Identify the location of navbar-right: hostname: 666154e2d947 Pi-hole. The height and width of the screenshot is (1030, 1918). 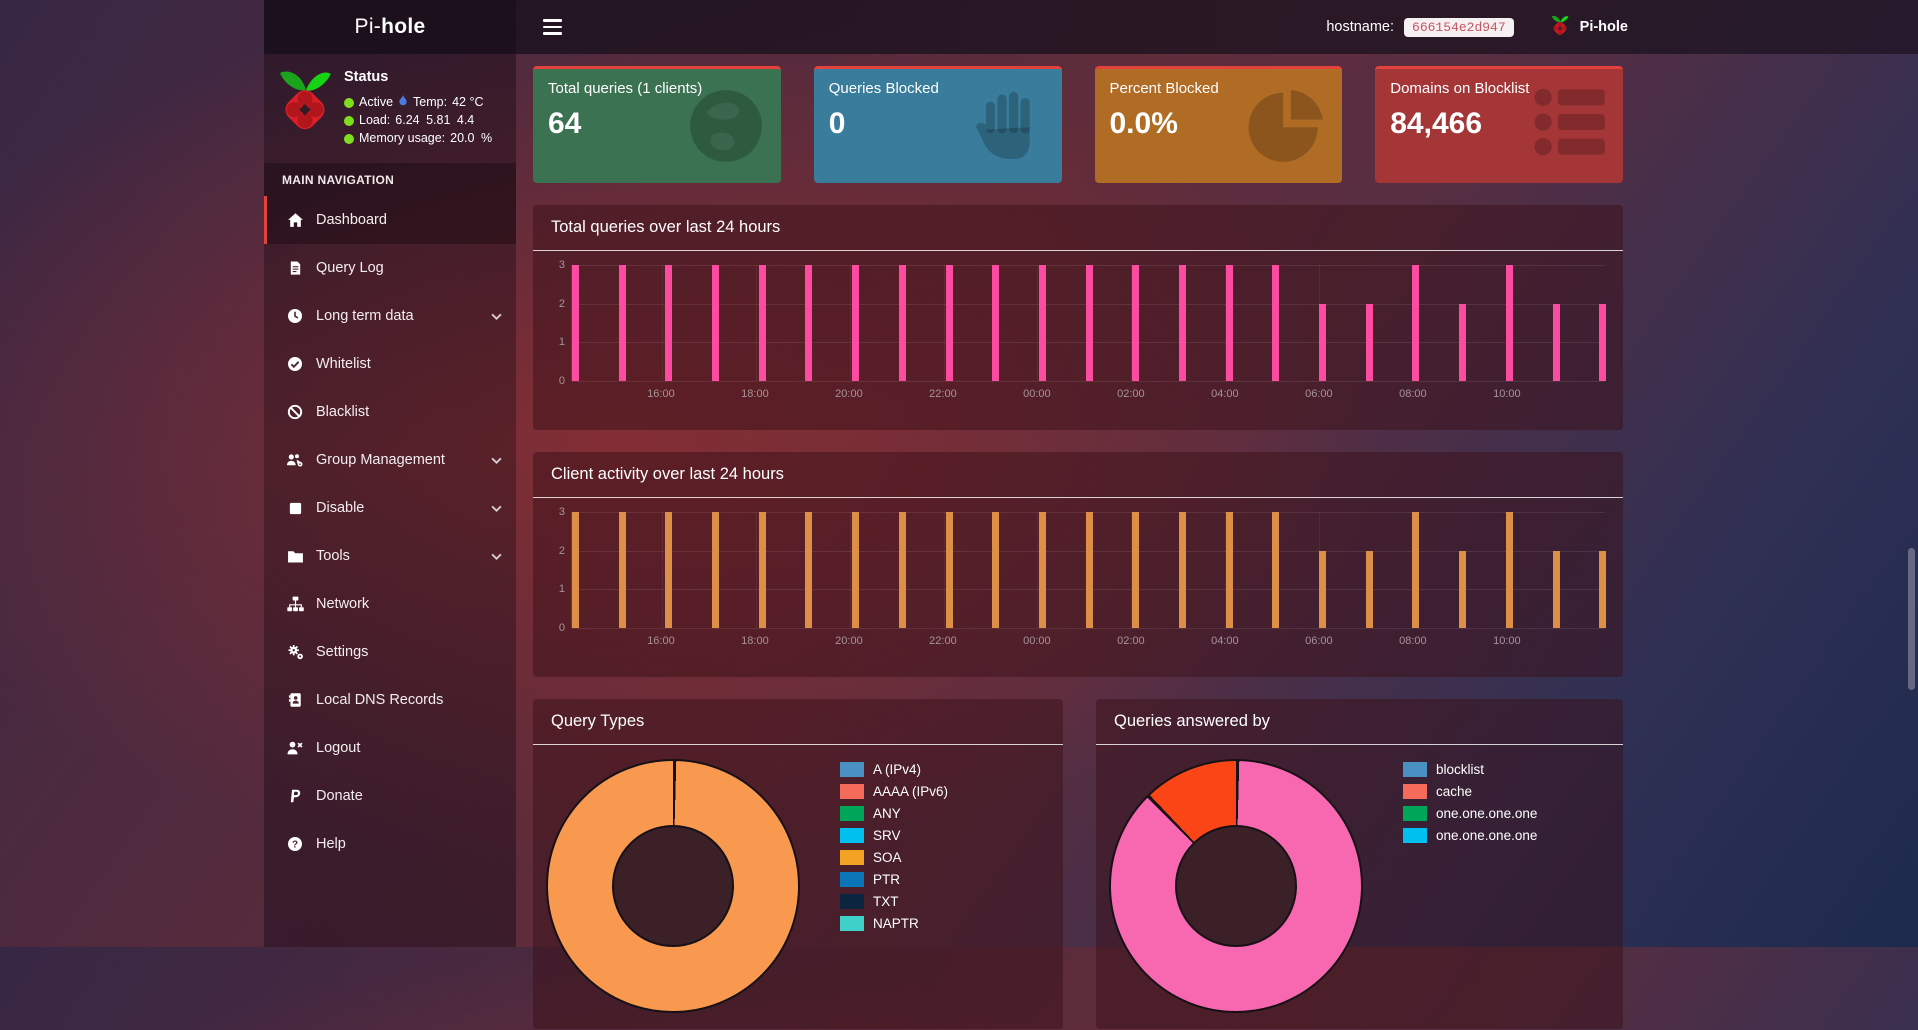
(1622, 27).